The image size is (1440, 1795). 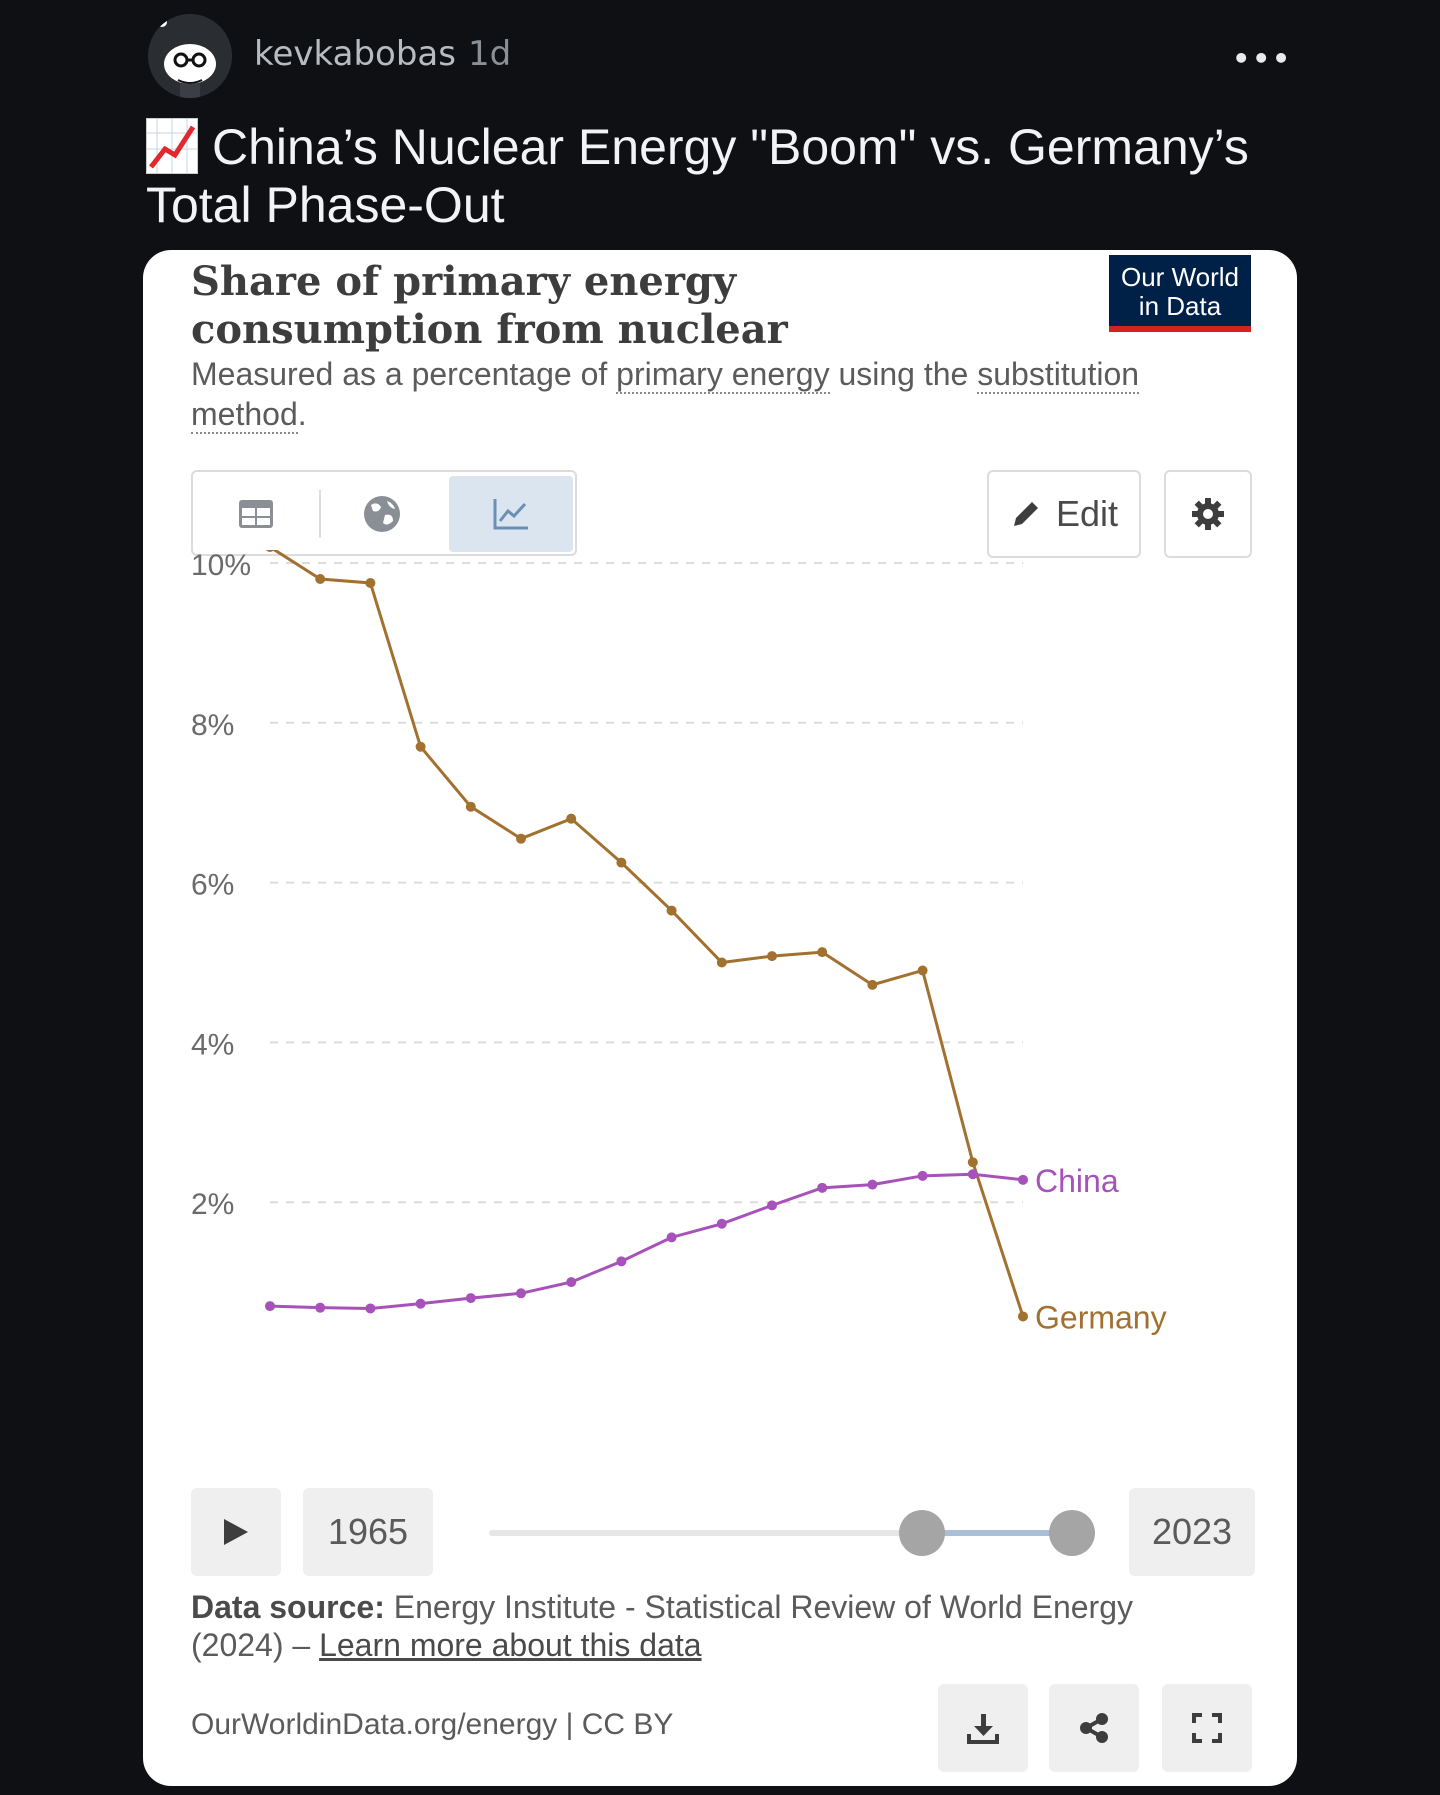 What do you see at coordinates (646, 1241) in the screenshot?
I see `series-line-china` at bounding box center [646, 1241].